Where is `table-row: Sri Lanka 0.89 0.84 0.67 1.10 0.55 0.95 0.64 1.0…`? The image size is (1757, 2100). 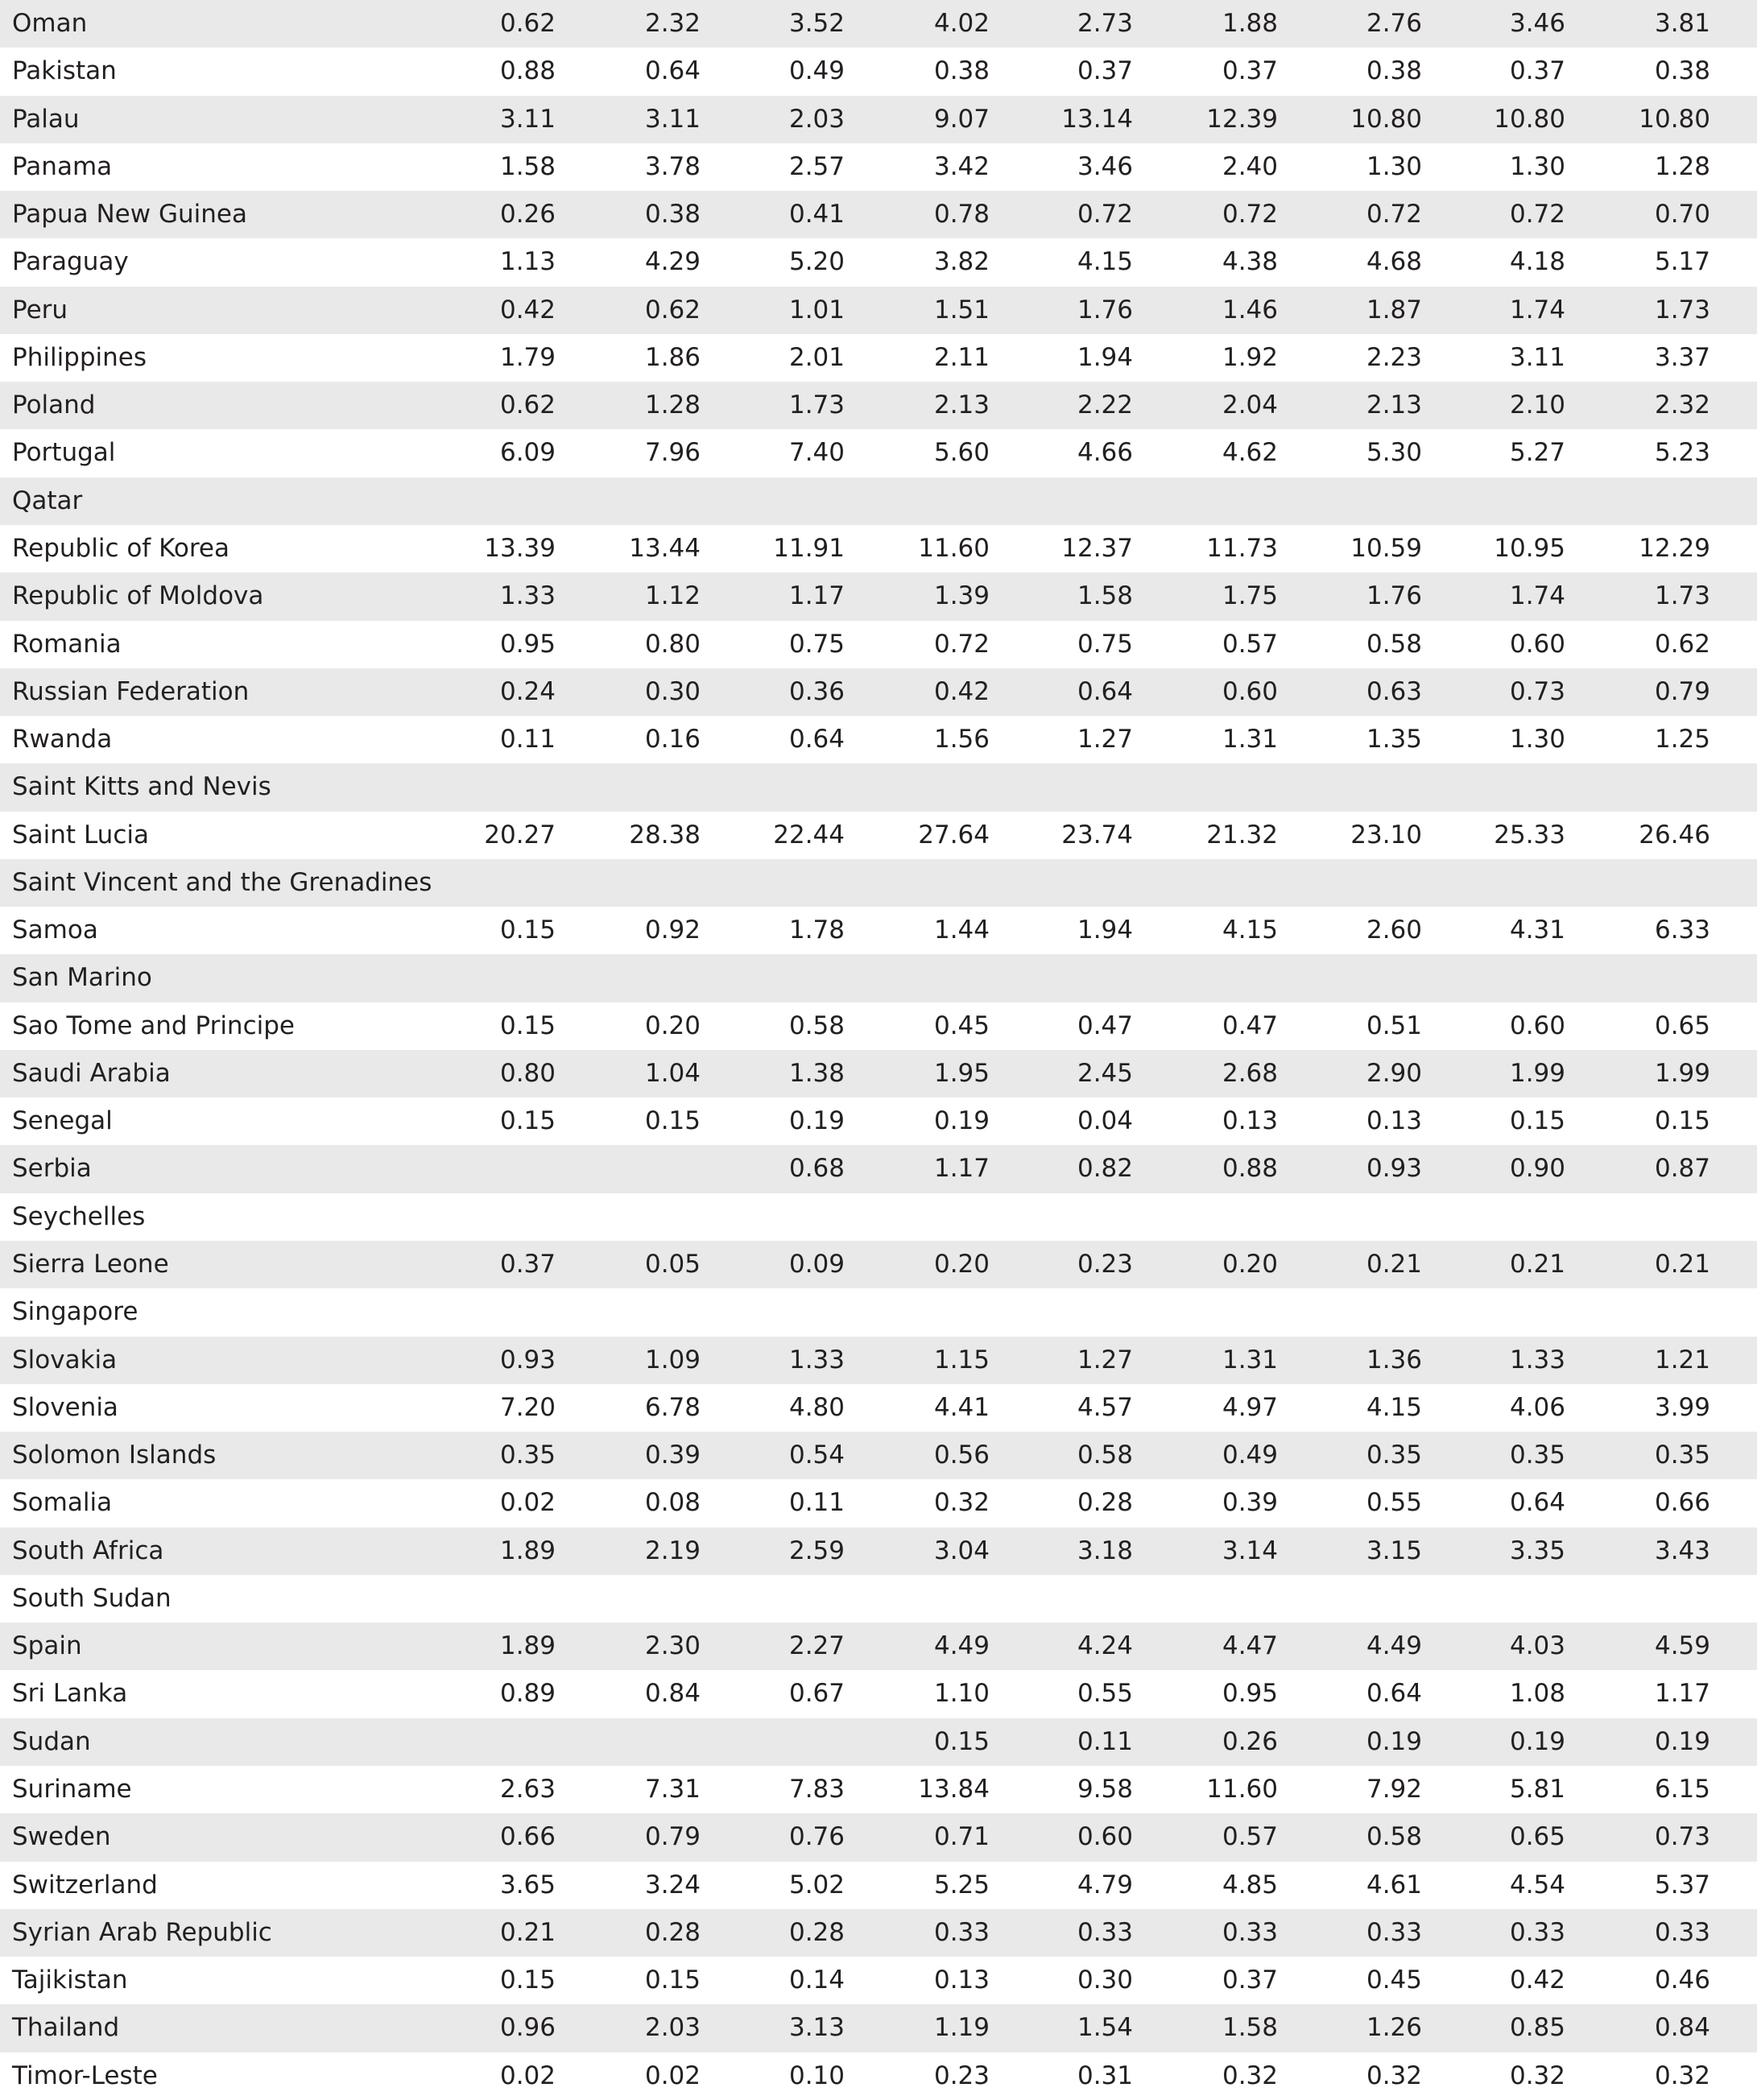 table-row: Sri Lanka 0.89 0.84 0.67 1.10 0.55 0.95 0.64 1.0… is located at coordinates (878, 1694).